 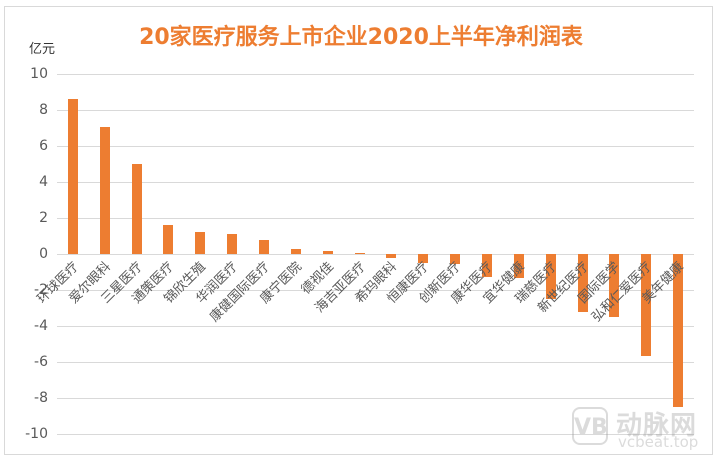 I want to click on y-tick-label: 4, so click(x=43, y=182).